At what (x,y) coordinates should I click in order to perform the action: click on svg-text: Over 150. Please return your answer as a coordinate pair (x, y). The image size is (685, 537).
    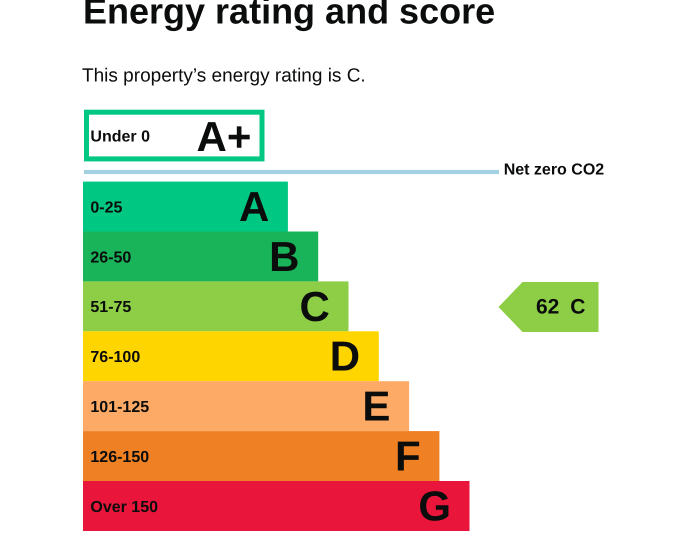
    Looking at the image, I should click on (124, 507).